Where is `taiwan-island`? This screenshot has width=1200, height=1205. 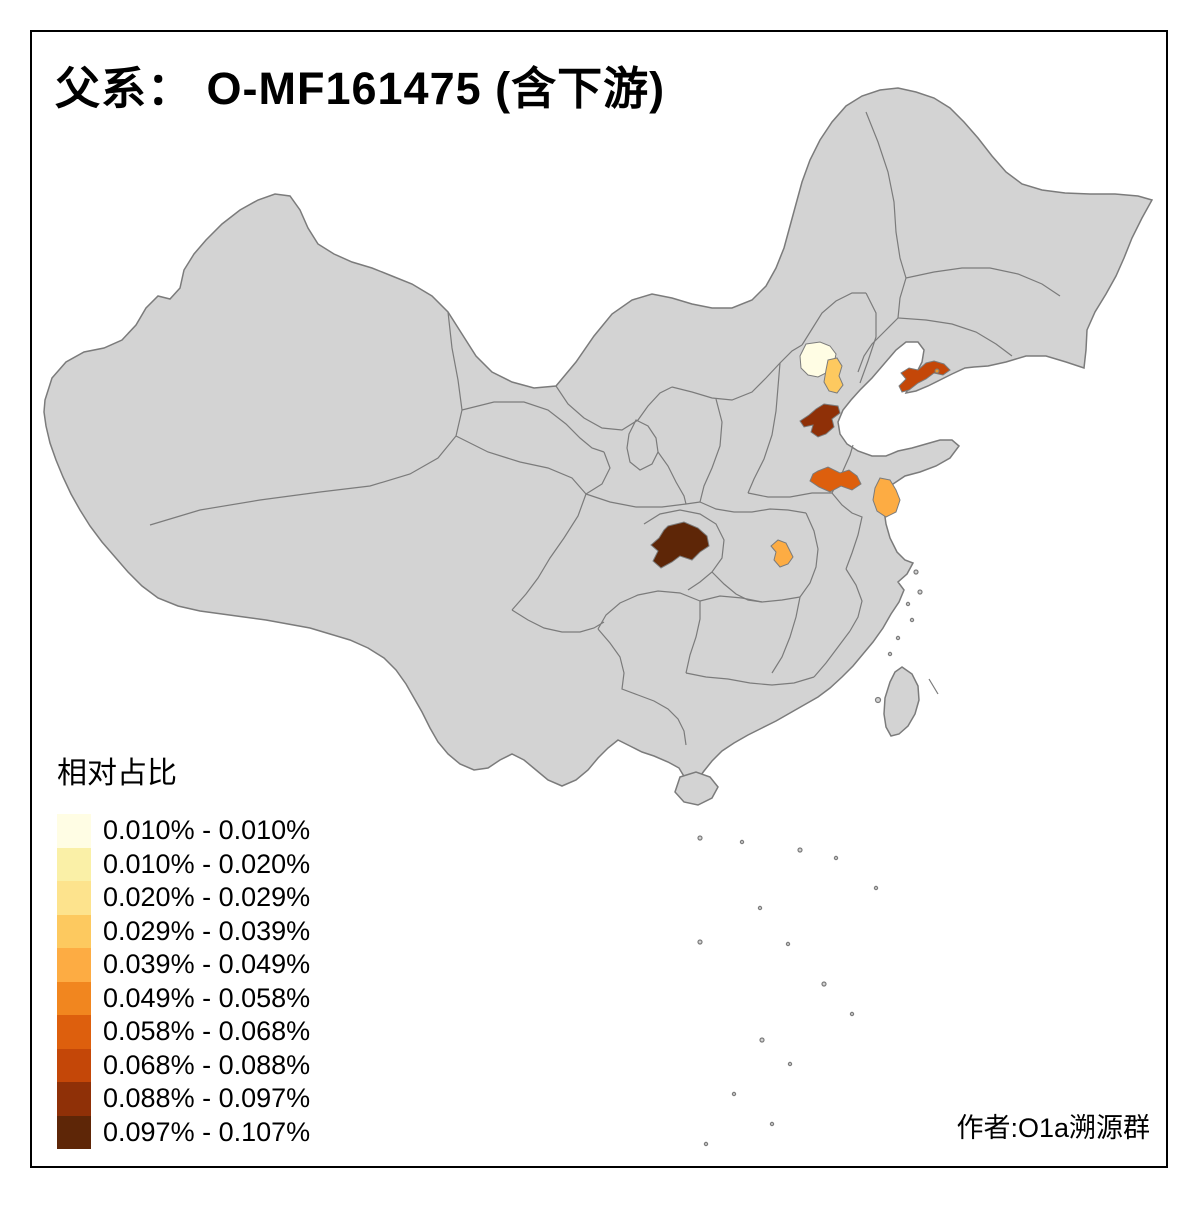
taiwan-island is located at coordinates (901, 701).